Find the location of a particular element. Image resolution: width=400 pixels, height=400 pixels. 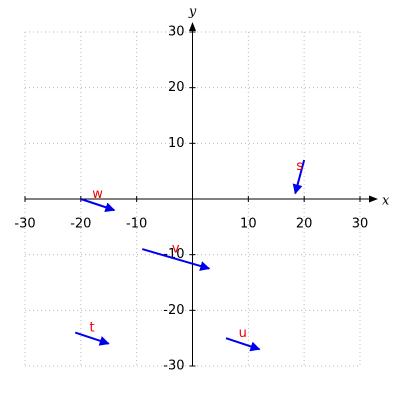

x-tick-label: -10 is located at coordinates (136, 224).